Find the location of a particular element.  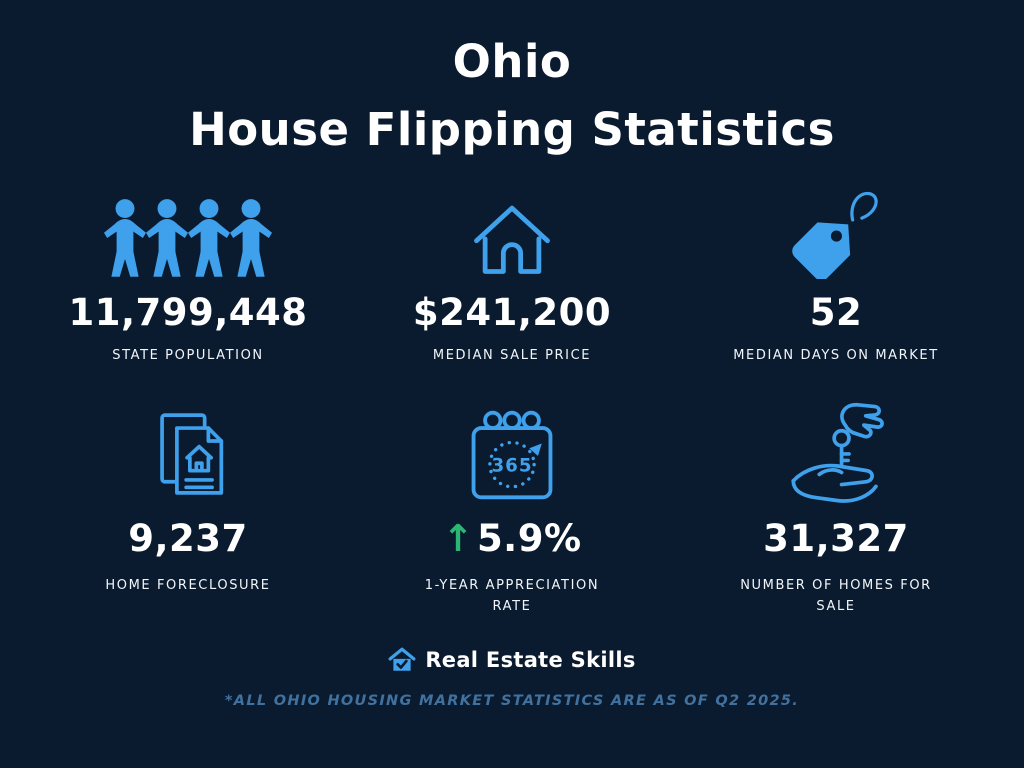

stat-value: 52 is located at coordinates (836, 312).